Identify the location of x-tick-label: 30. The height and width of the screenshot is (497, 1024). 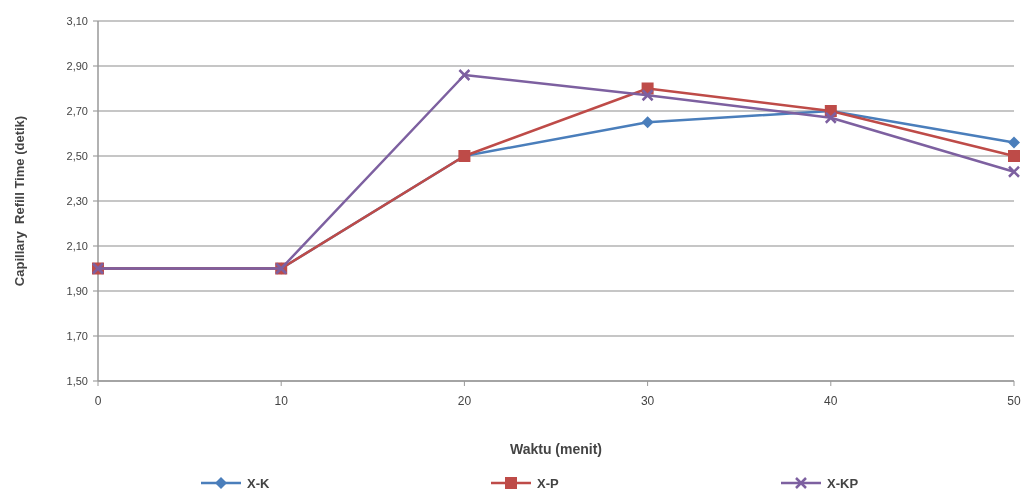
(647, 401).